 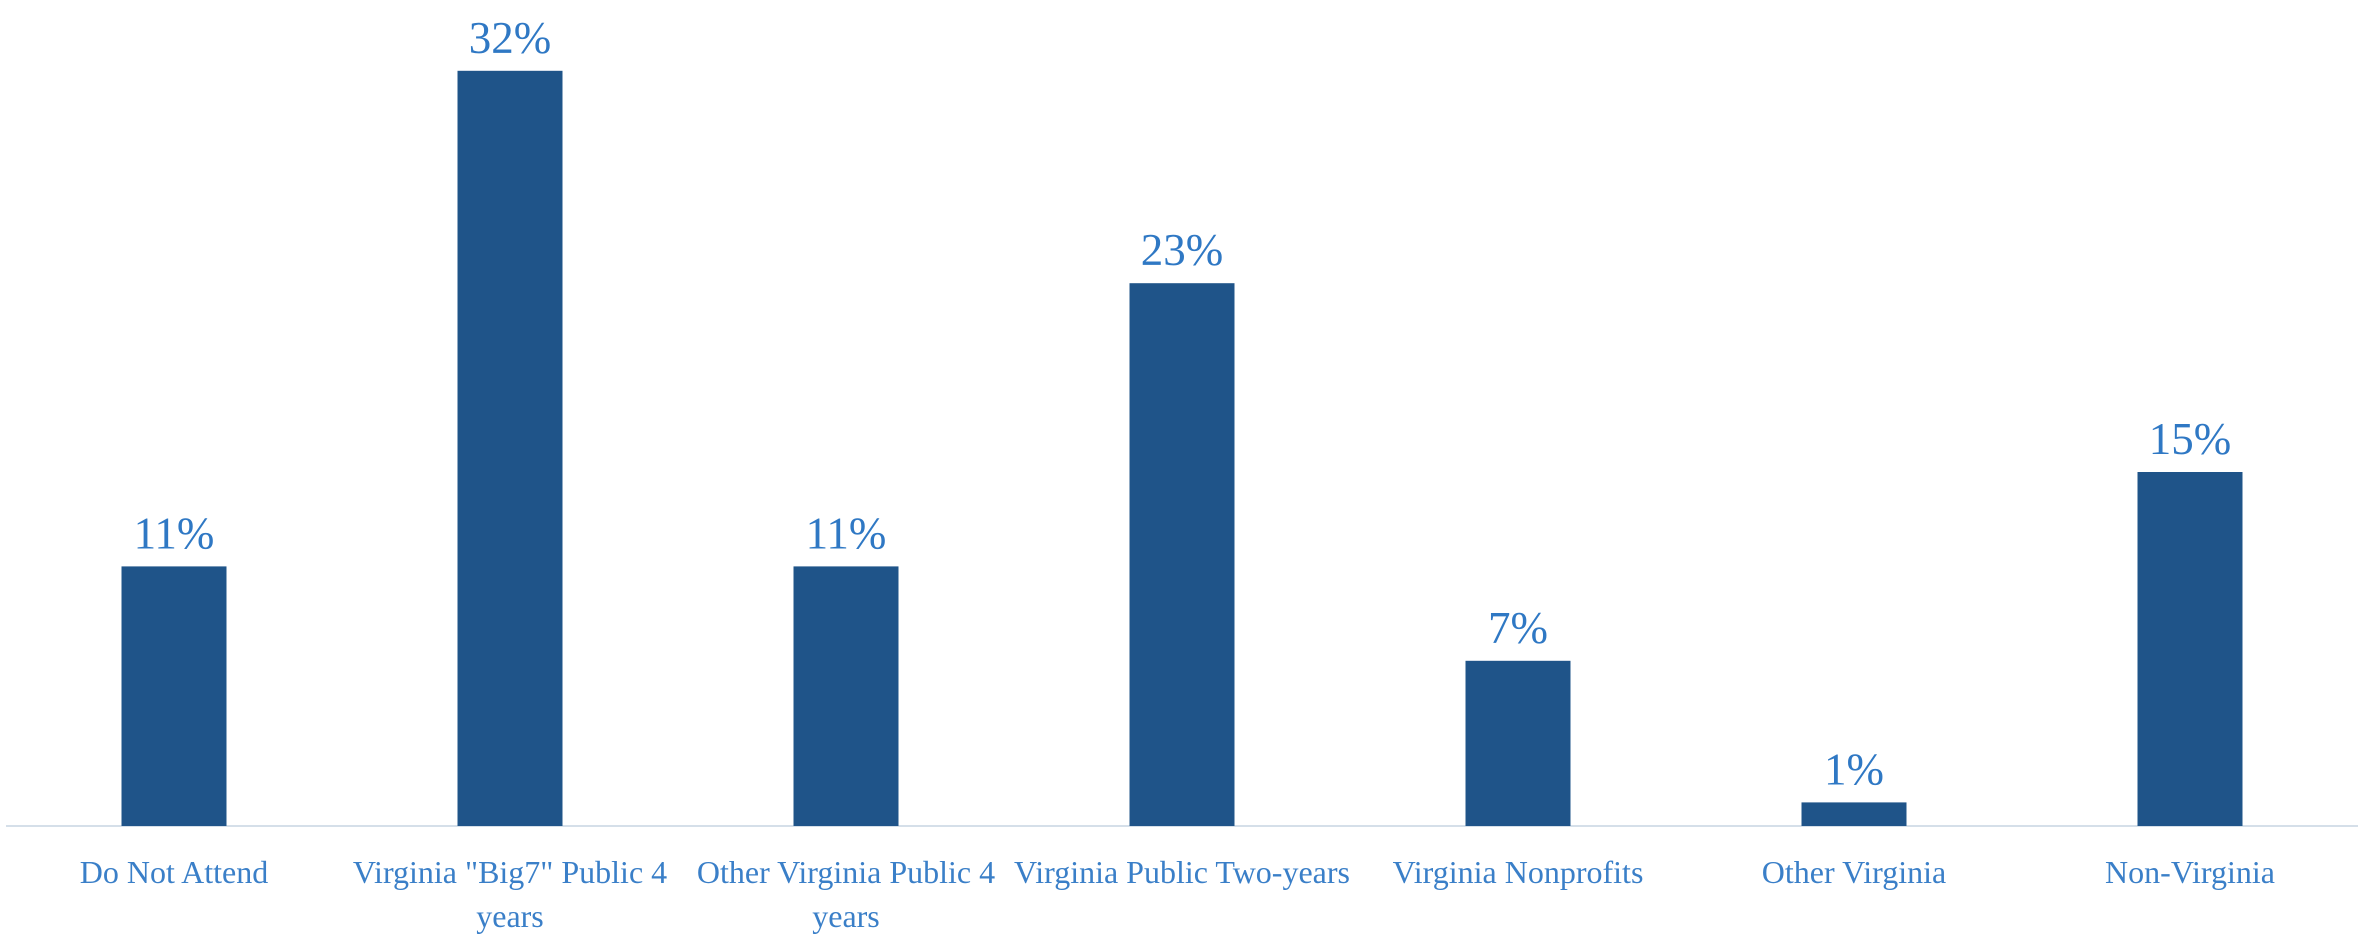 I want to click on value-label: 1%, so click(x=1854, y=769).